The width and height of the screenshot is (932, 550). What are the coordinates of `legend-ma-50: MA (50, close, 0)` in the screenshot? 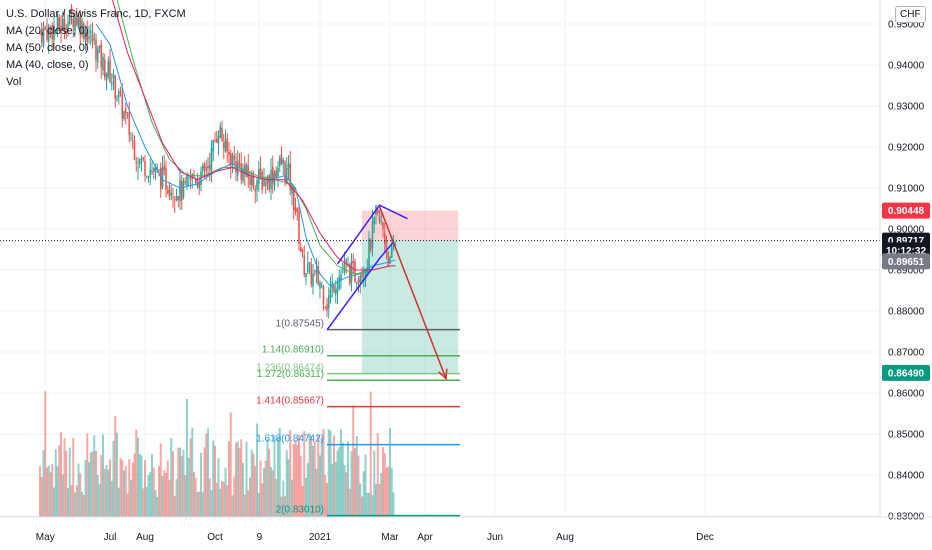 It's located at (47, 48).